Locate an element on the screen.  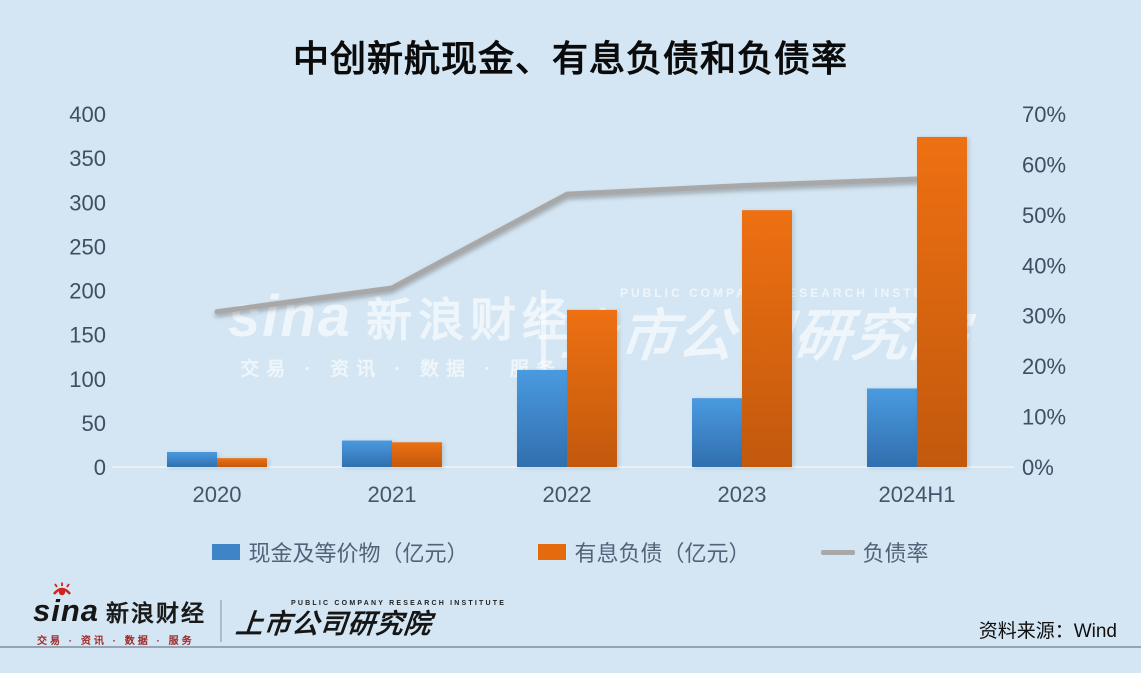
left-axis-tick-label: 150 is located at coordinates (87, 335).